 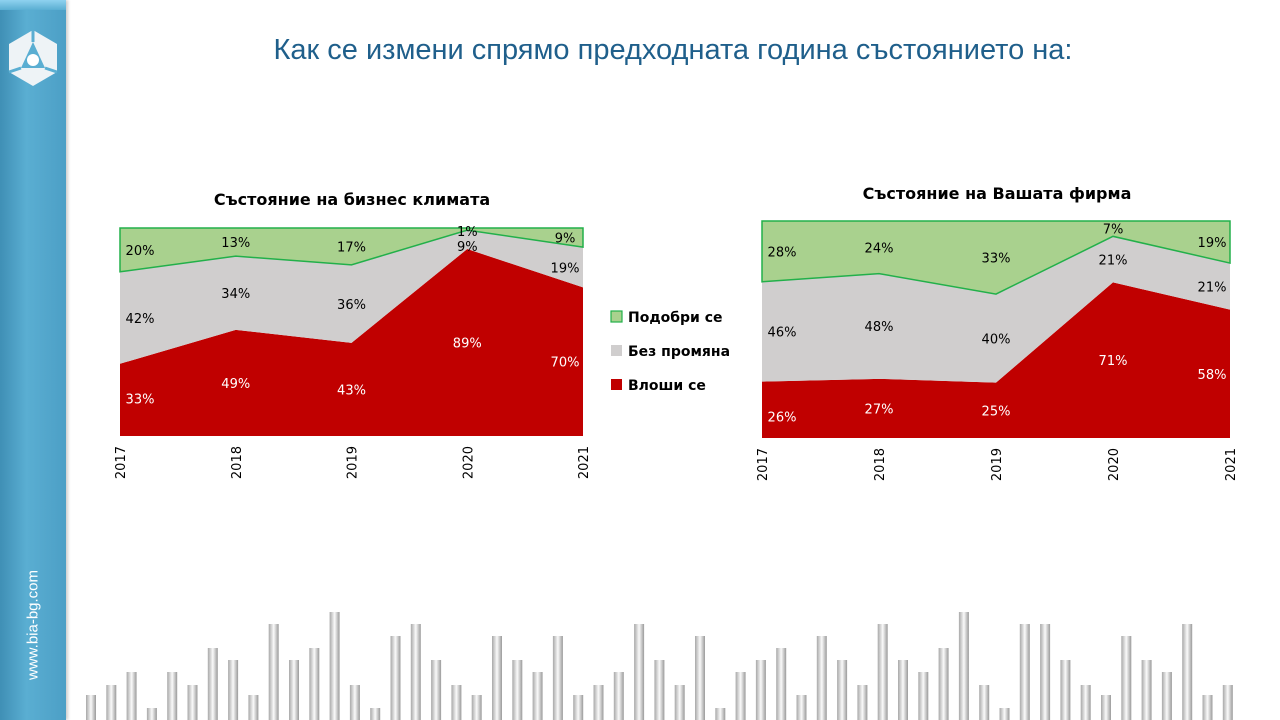 What do you see at coordinates (352, 199) in the screenshot?
I see `chart-title-business-climate: Състояние на бизнес климата` at bounding box center [352, 199].